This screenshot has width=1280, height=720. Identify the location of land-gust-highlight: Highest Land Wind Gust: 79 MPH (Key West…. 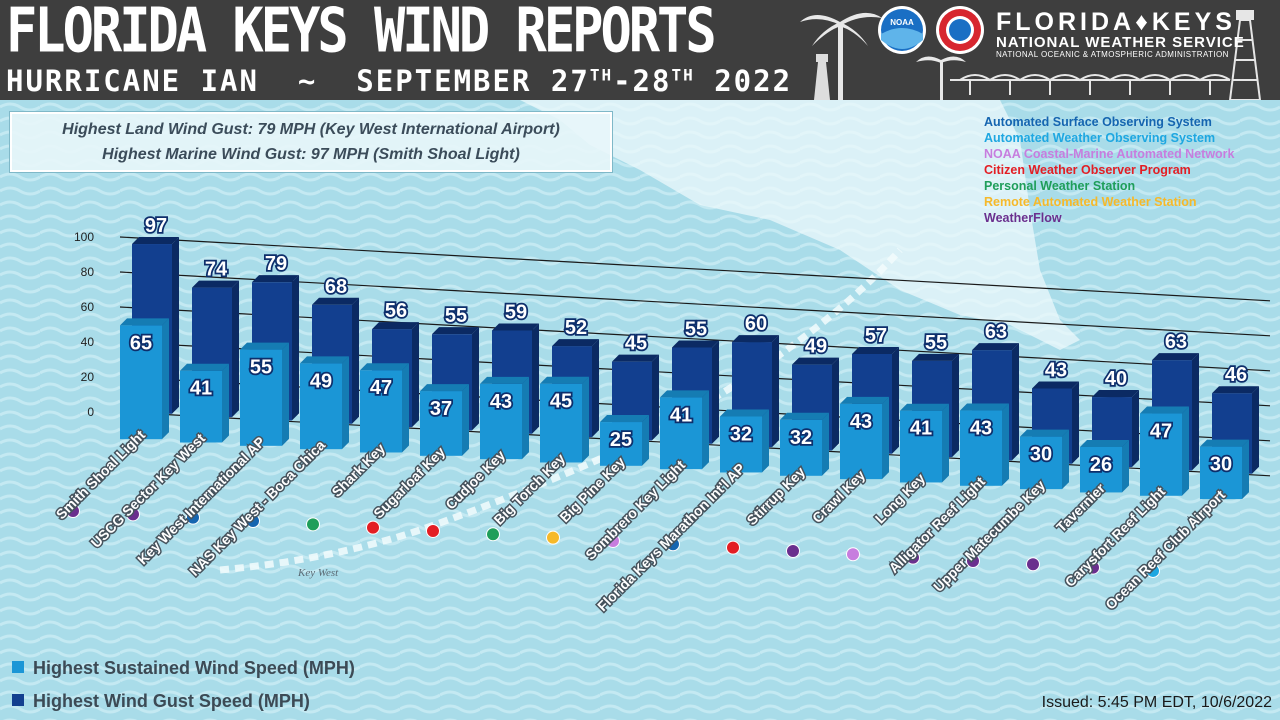
(311, 129).